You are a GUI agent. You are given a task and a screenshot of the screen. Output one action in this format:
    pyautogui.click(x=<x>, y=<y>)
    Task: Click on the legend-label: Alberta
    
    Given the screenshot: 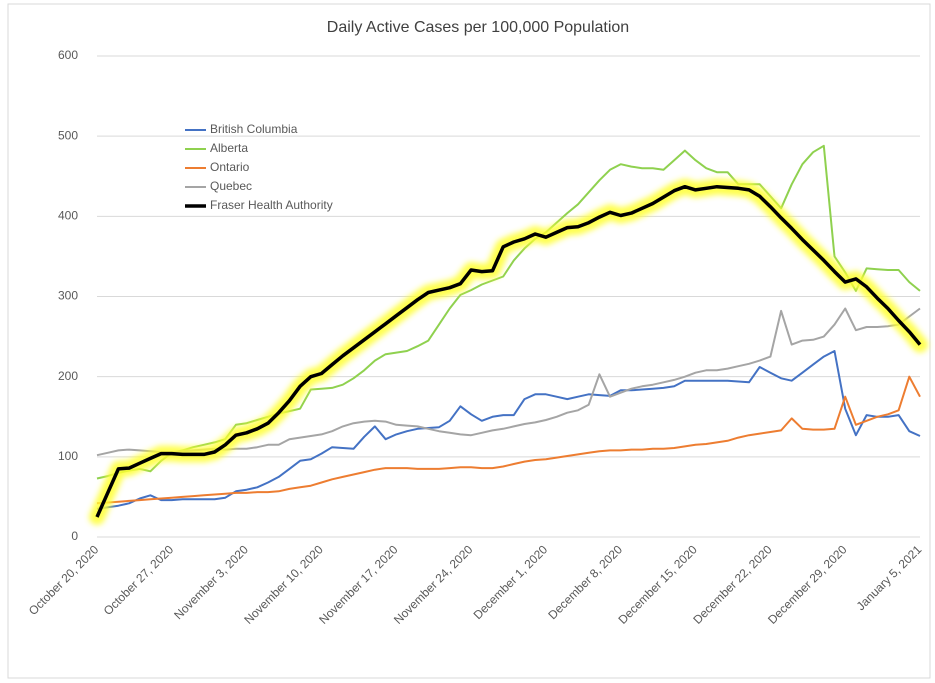 What is the action you would take?
    pyautogui.click(x=229, y=148)
    